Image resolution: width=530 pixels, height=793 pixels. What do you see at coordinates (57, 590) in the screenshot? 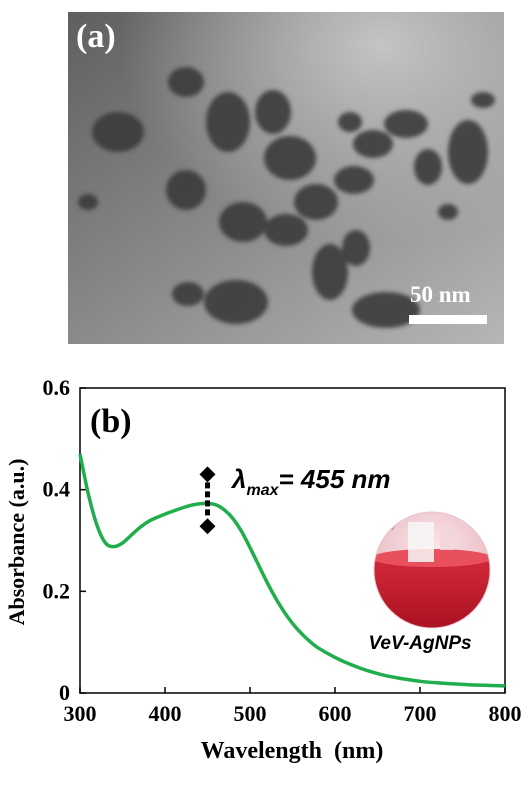
I see `y-tick-label: 0.2` at bounding box center [57, 590].